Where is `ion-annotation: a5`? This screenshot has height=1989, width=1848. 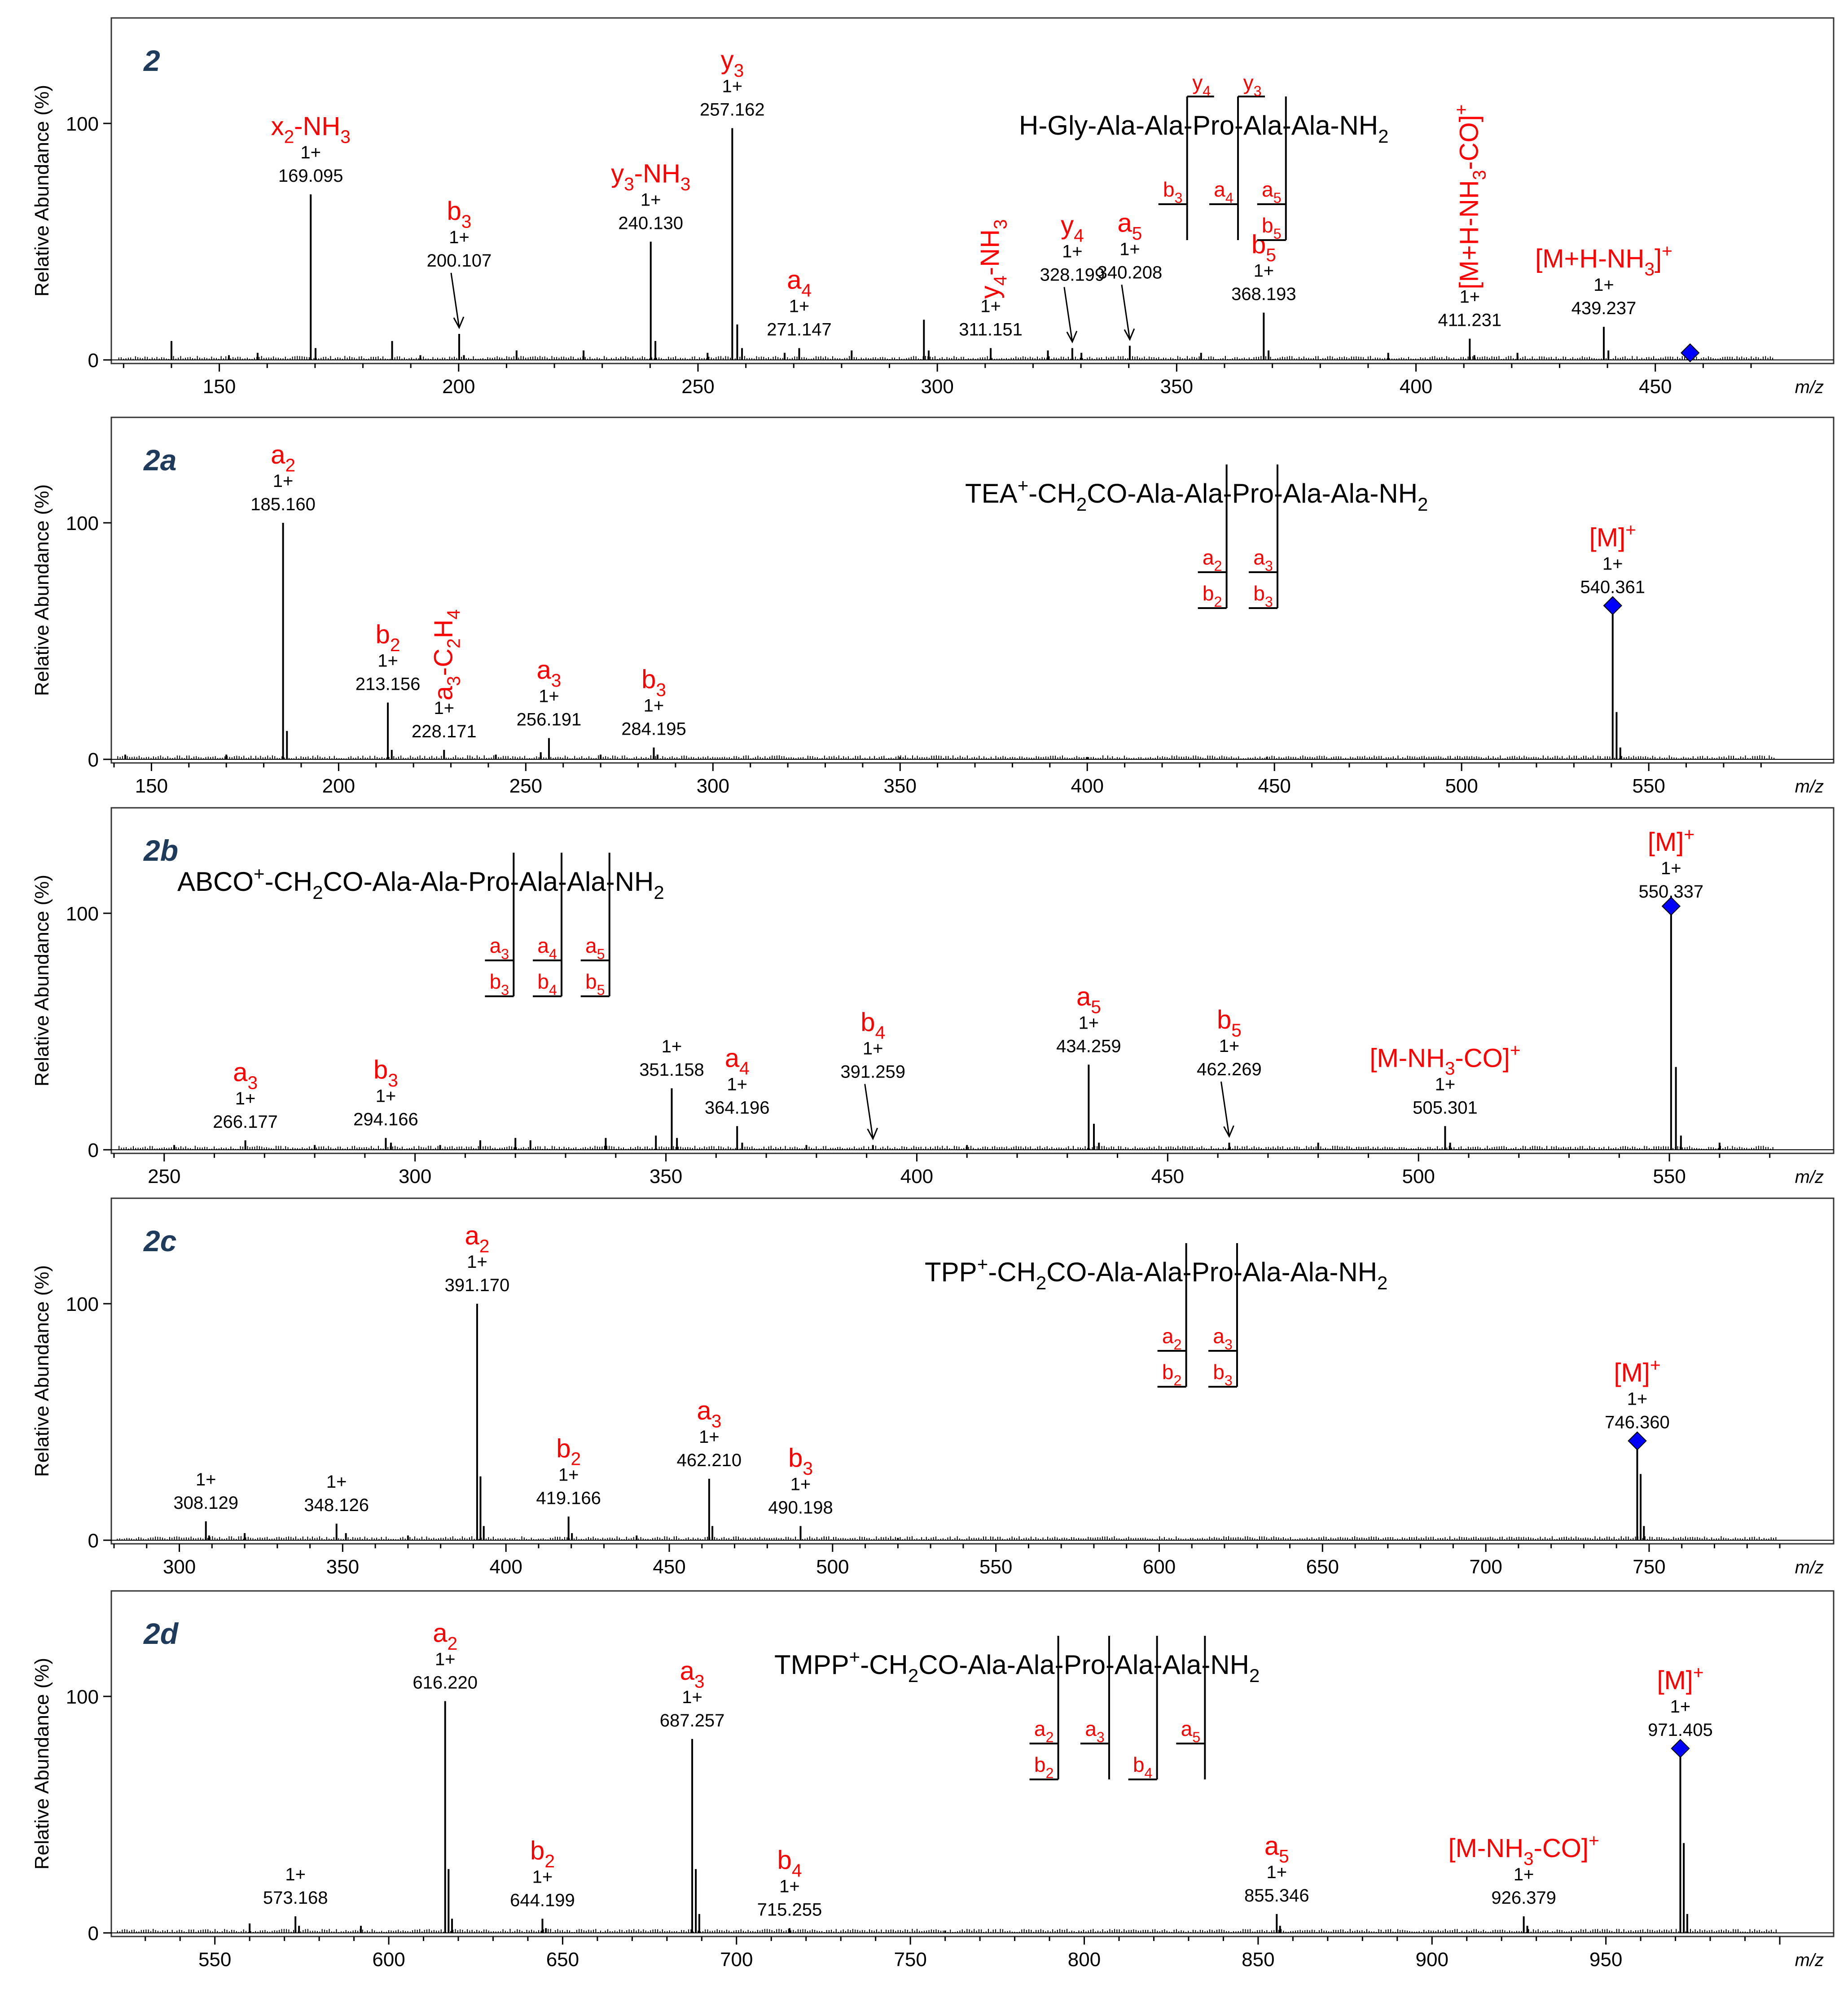
ion-annotation: a5 is located at coordinates (1088, 1000).